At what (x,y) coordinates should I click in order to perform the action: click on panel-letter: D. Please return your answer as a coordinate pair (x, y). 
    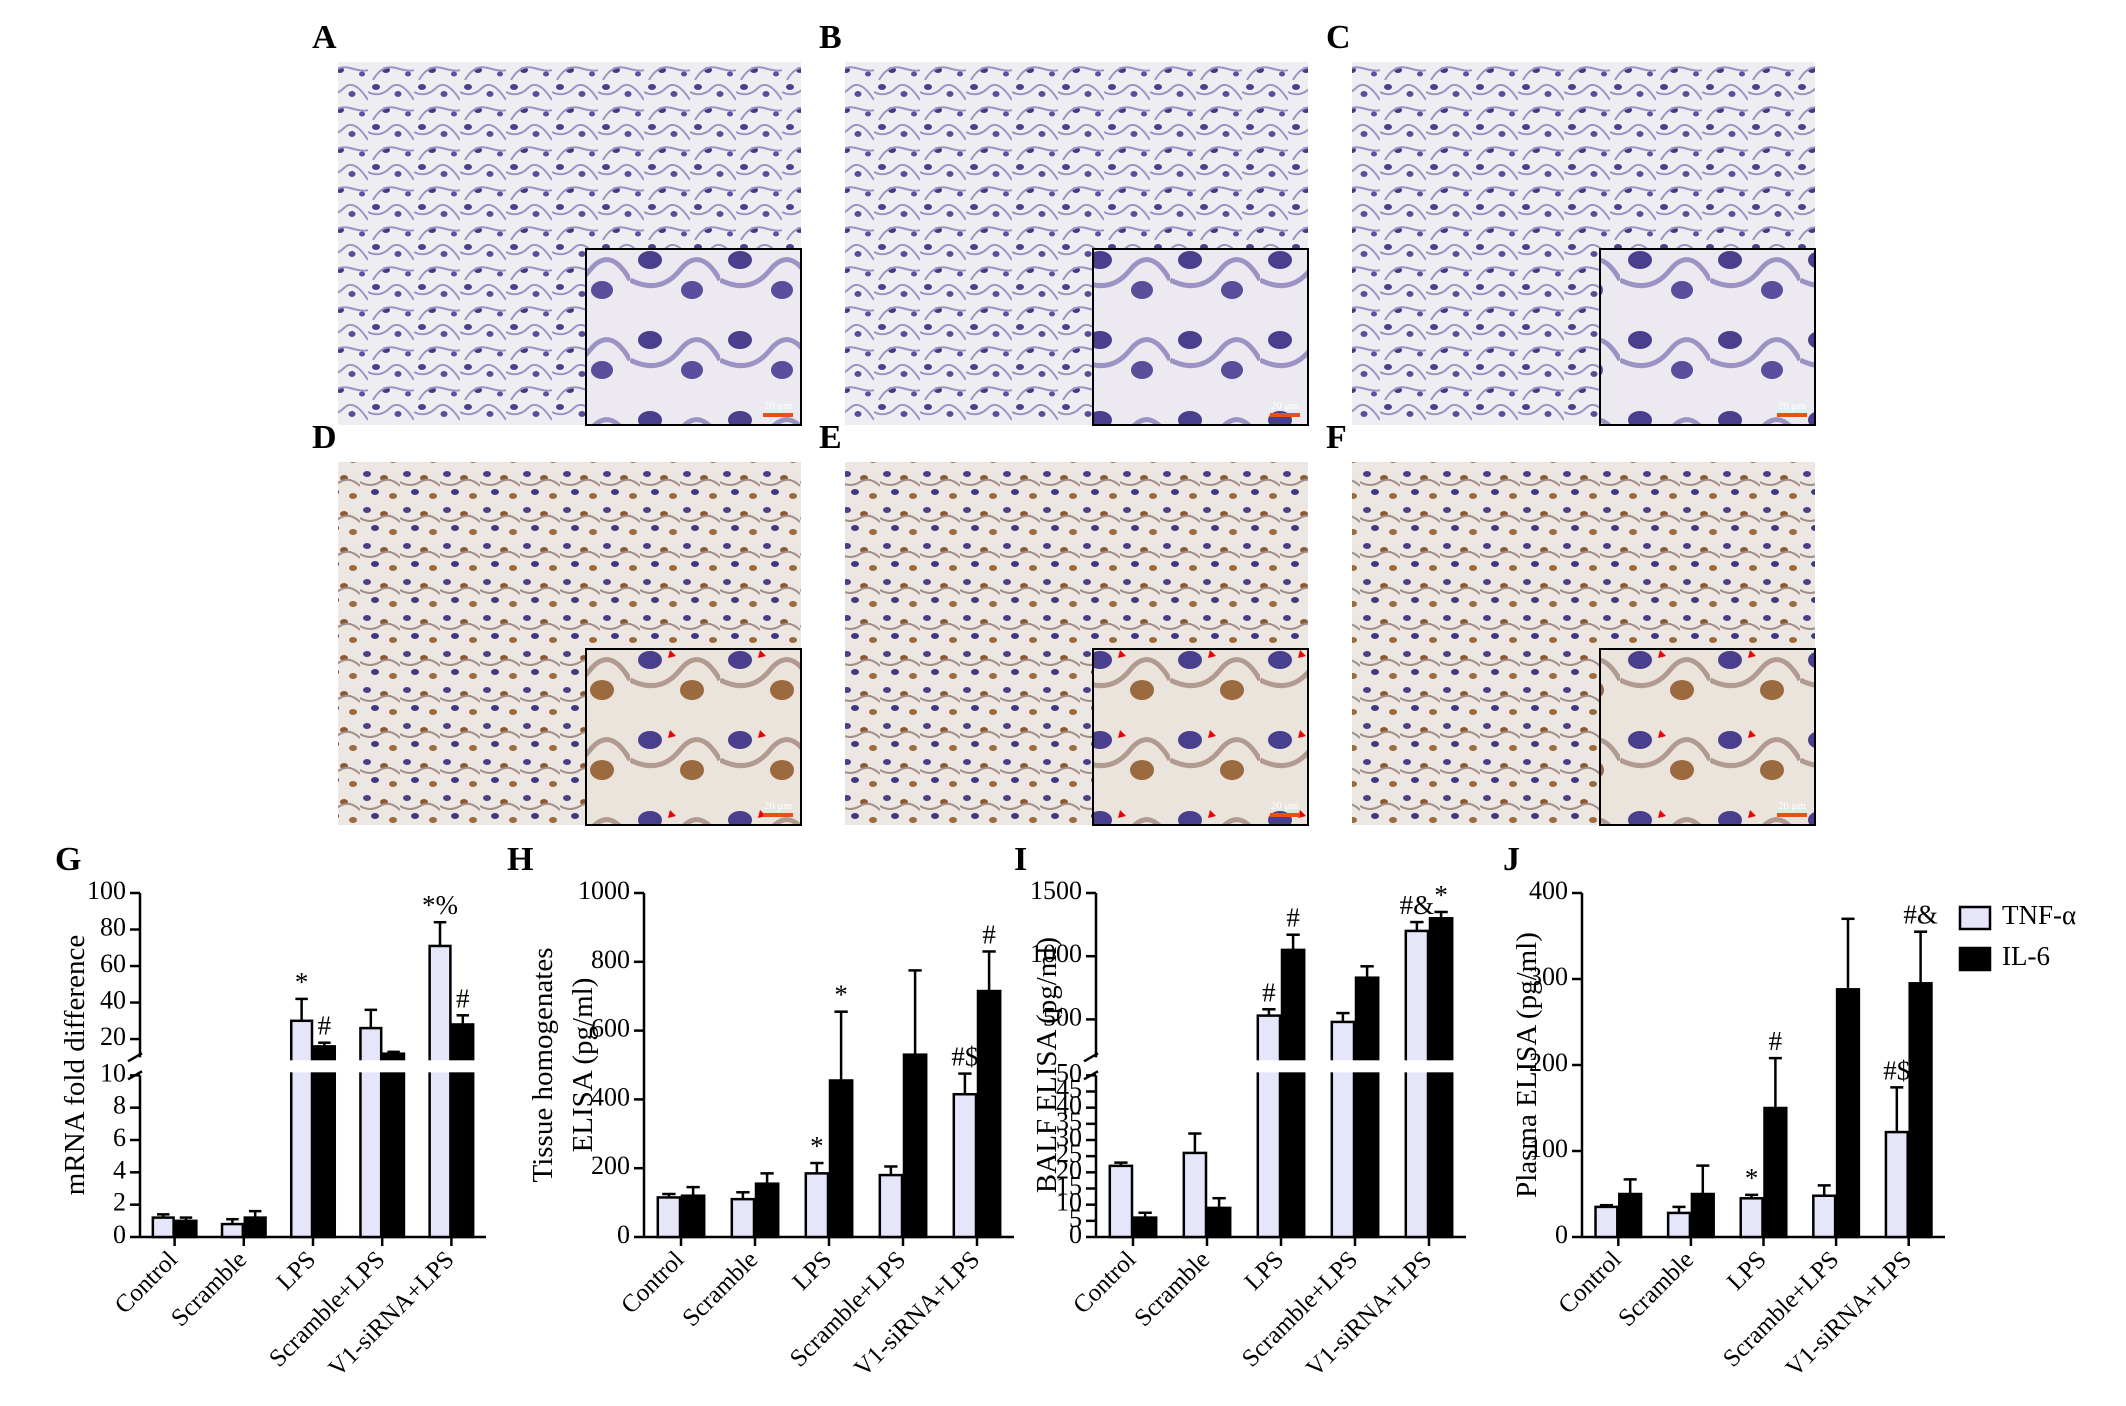
    Looking at the image, I should click on (324, 437).